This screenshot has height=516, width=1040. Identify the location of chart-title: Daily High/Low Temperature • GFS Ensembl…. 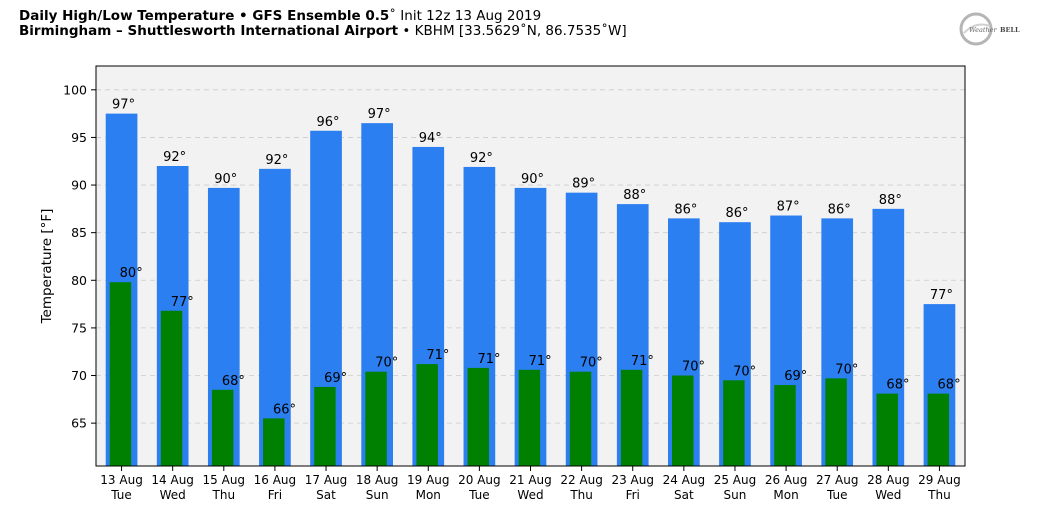
(323, 16).